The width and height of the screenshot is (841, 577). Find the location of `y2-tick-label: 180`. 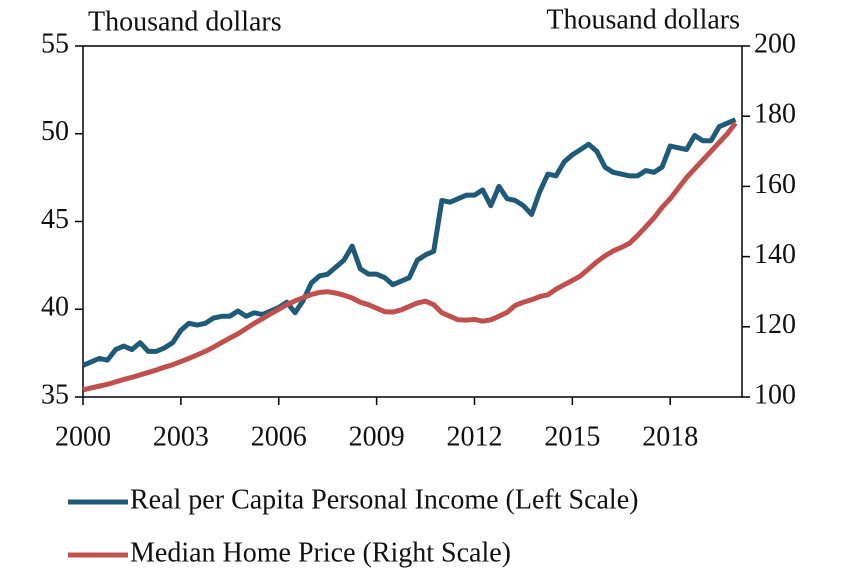

y2-tick-label: 180 is located at coordinates (775, 114).